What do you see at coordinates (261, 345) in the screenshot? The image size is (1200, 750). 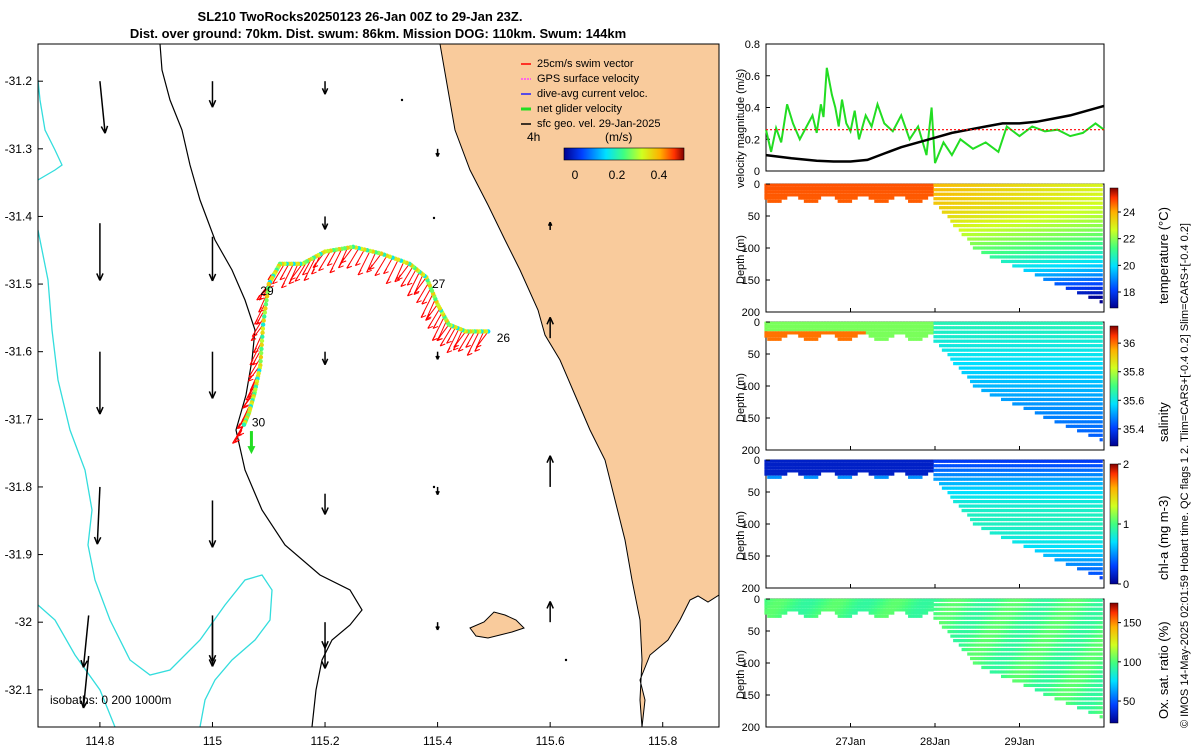 I see `track-point` at bounding box center [261, 345].